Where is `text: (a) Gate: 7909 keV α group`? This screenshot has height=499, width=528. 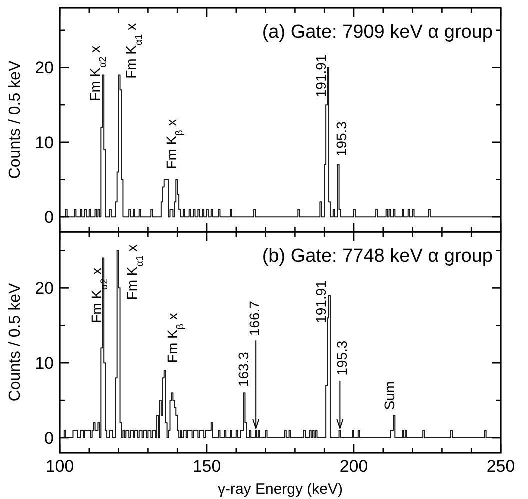
text: (a) Gate: 7909 keV α group is located at coordinates (377, 32).